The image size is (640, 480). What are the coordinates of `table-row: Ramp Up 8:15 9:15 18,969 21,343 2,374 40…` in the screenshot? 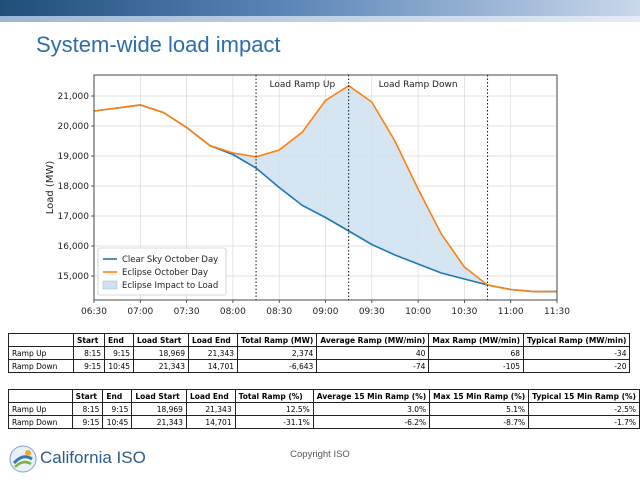 It's located at (319, 353).